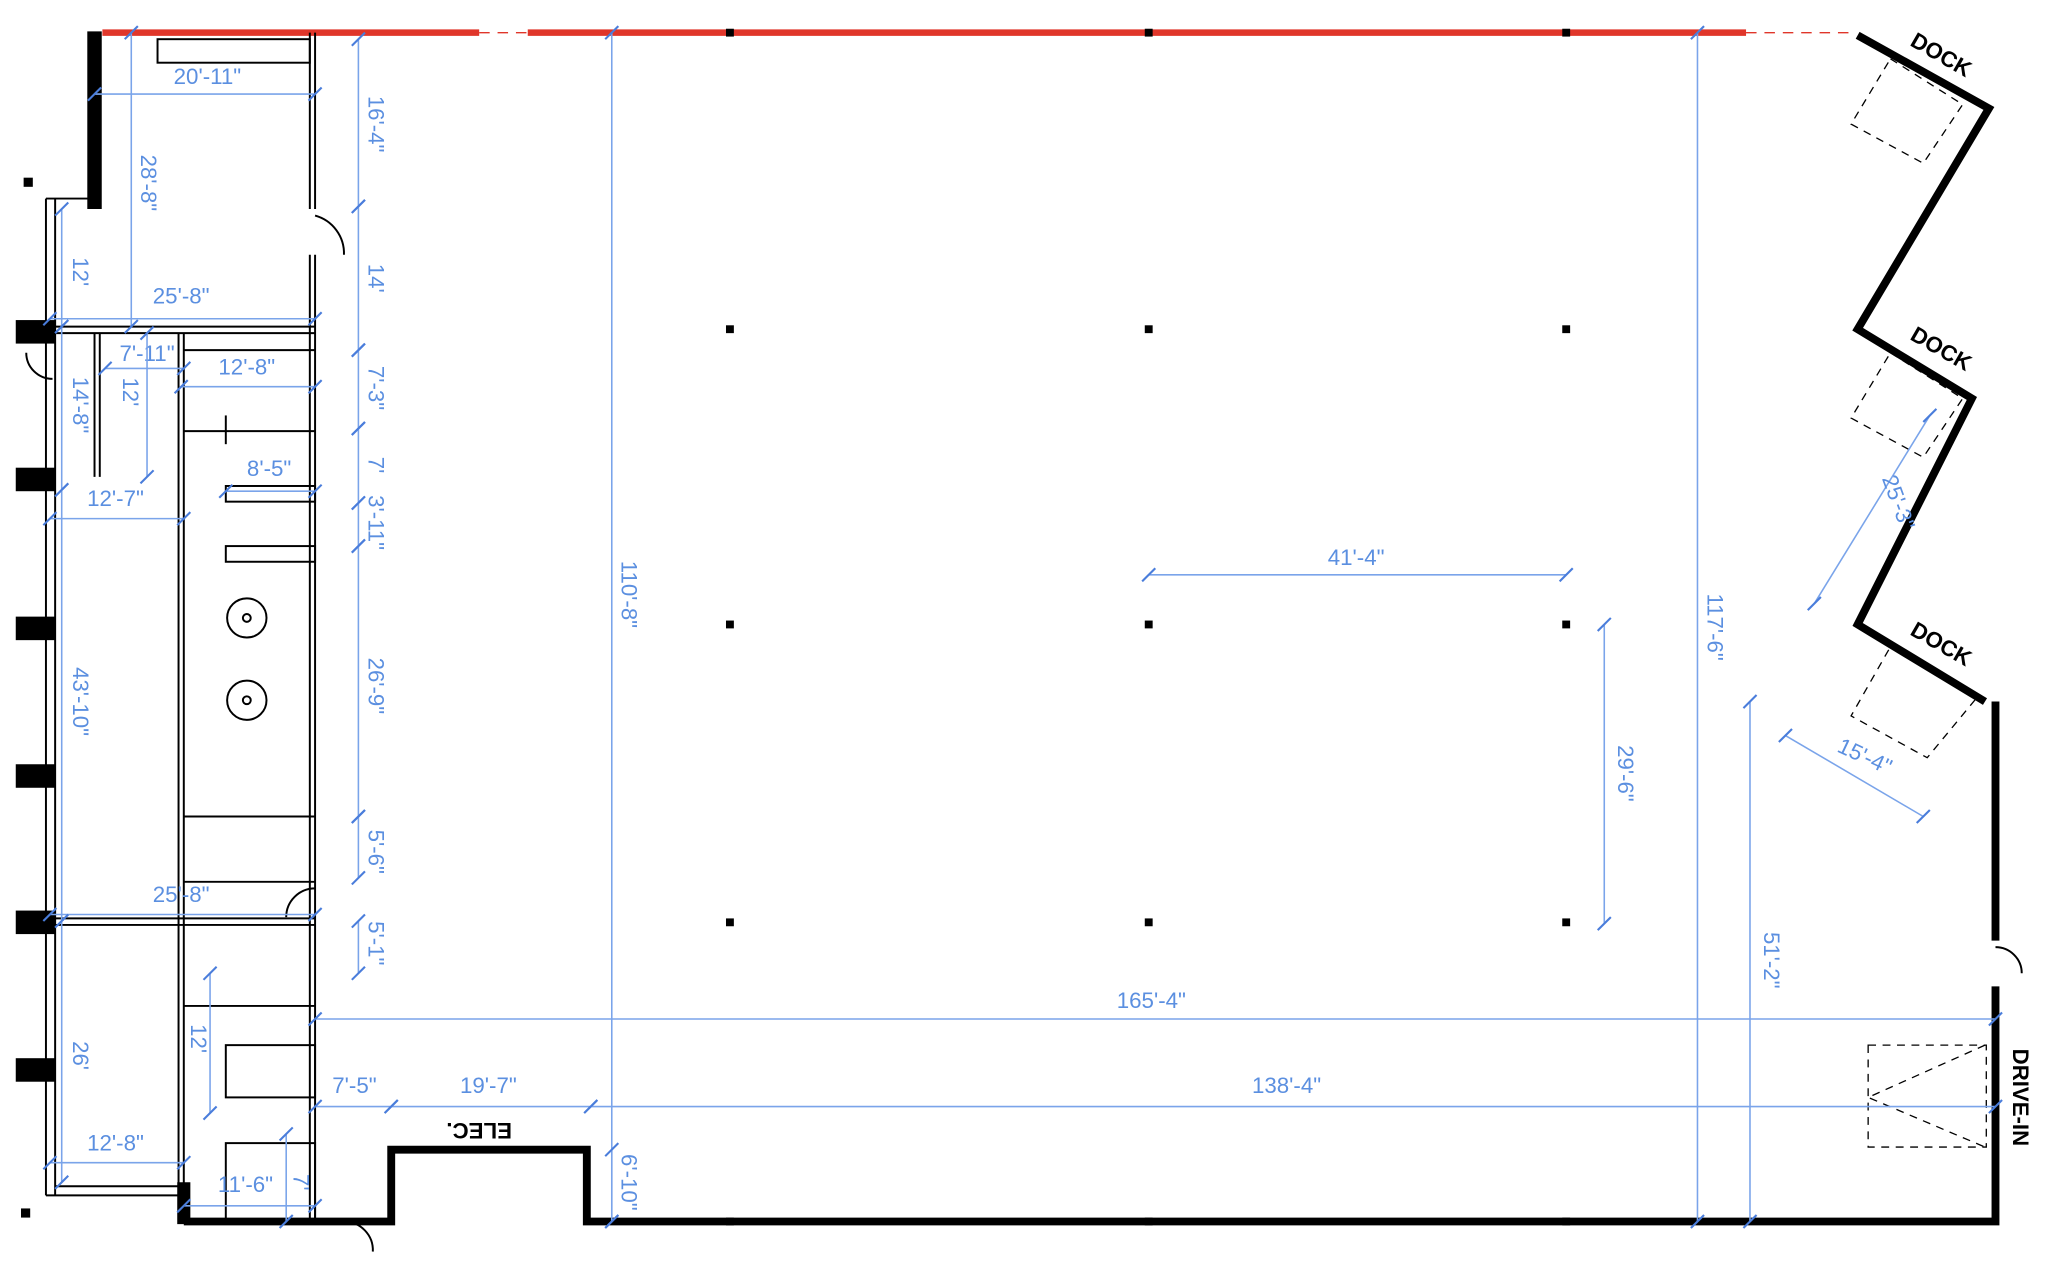 This screenshot has height=1262, width=2048. Describe the element at coordinates (1771, 960) in the screenshot. I see `dimension-label: 51'-2"` at that location.